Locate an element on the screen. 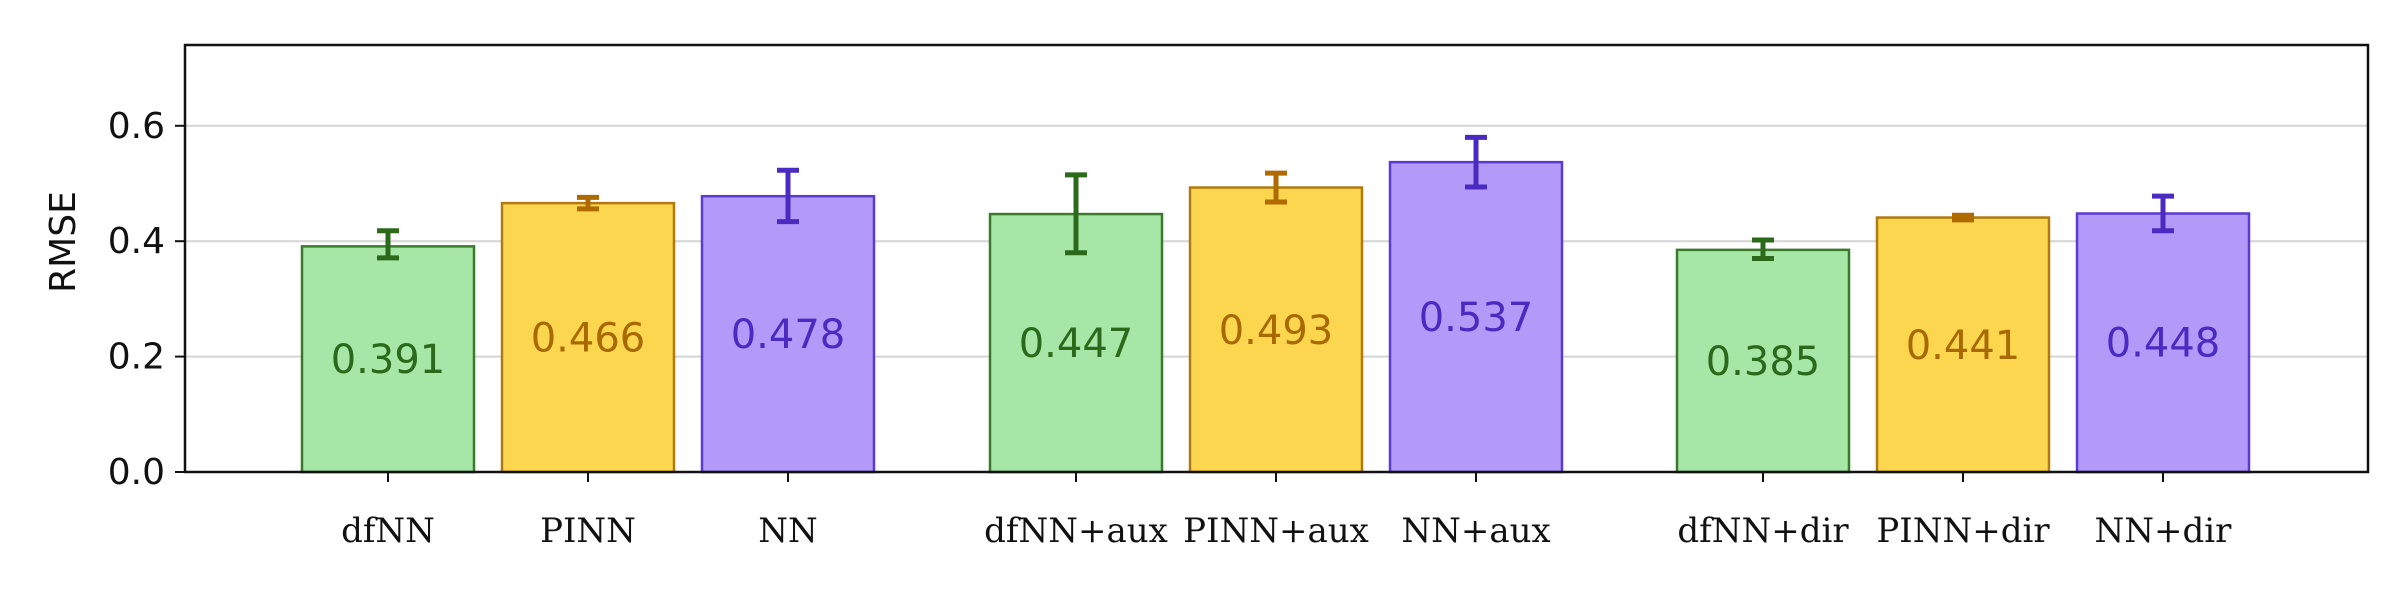  bar-value-label: 0.441 is located at coordinates (1963, 346).